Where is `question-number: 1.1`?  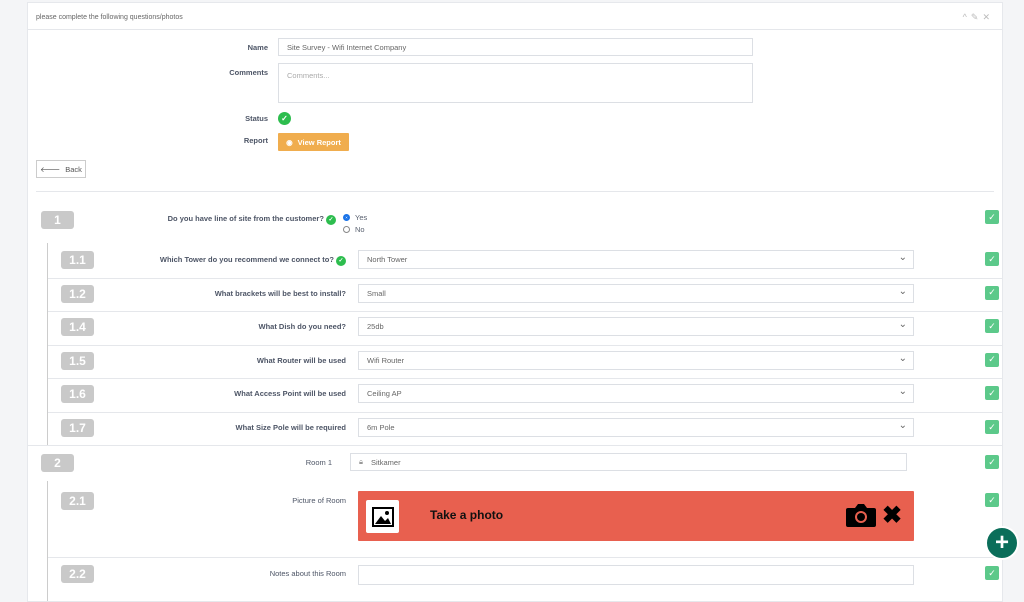 question-number: 1.1 is located at coordinates (77, 260).